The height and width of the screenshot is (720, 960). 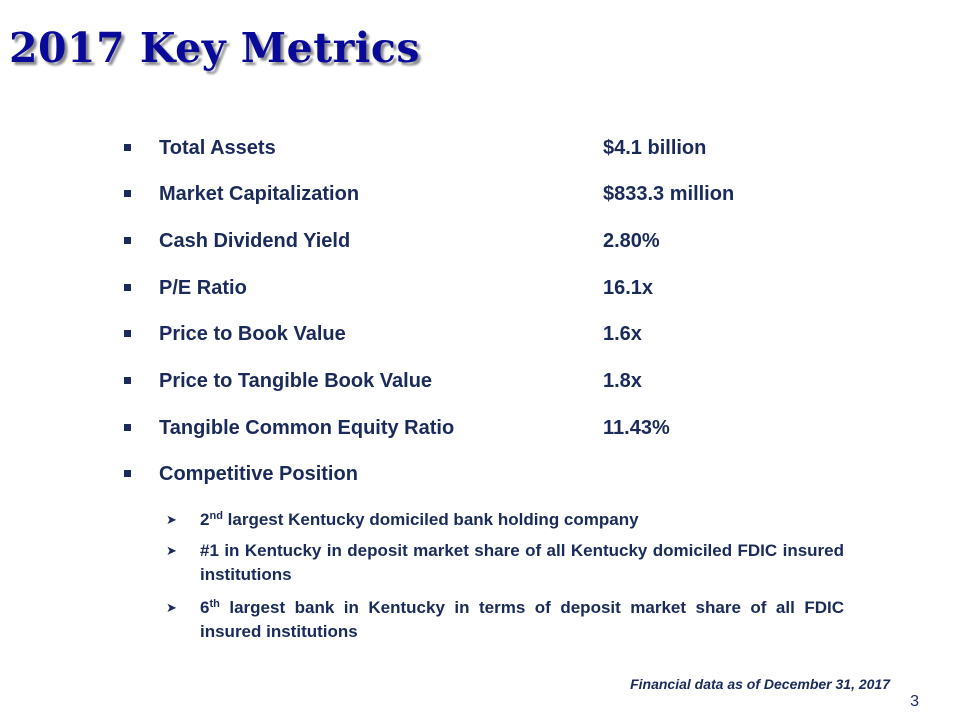 What do you see at coordinates (296, 381) in the screenshot?
I see `metric-label: Price to Tangible Book Value` at bounding box center [296, 381].